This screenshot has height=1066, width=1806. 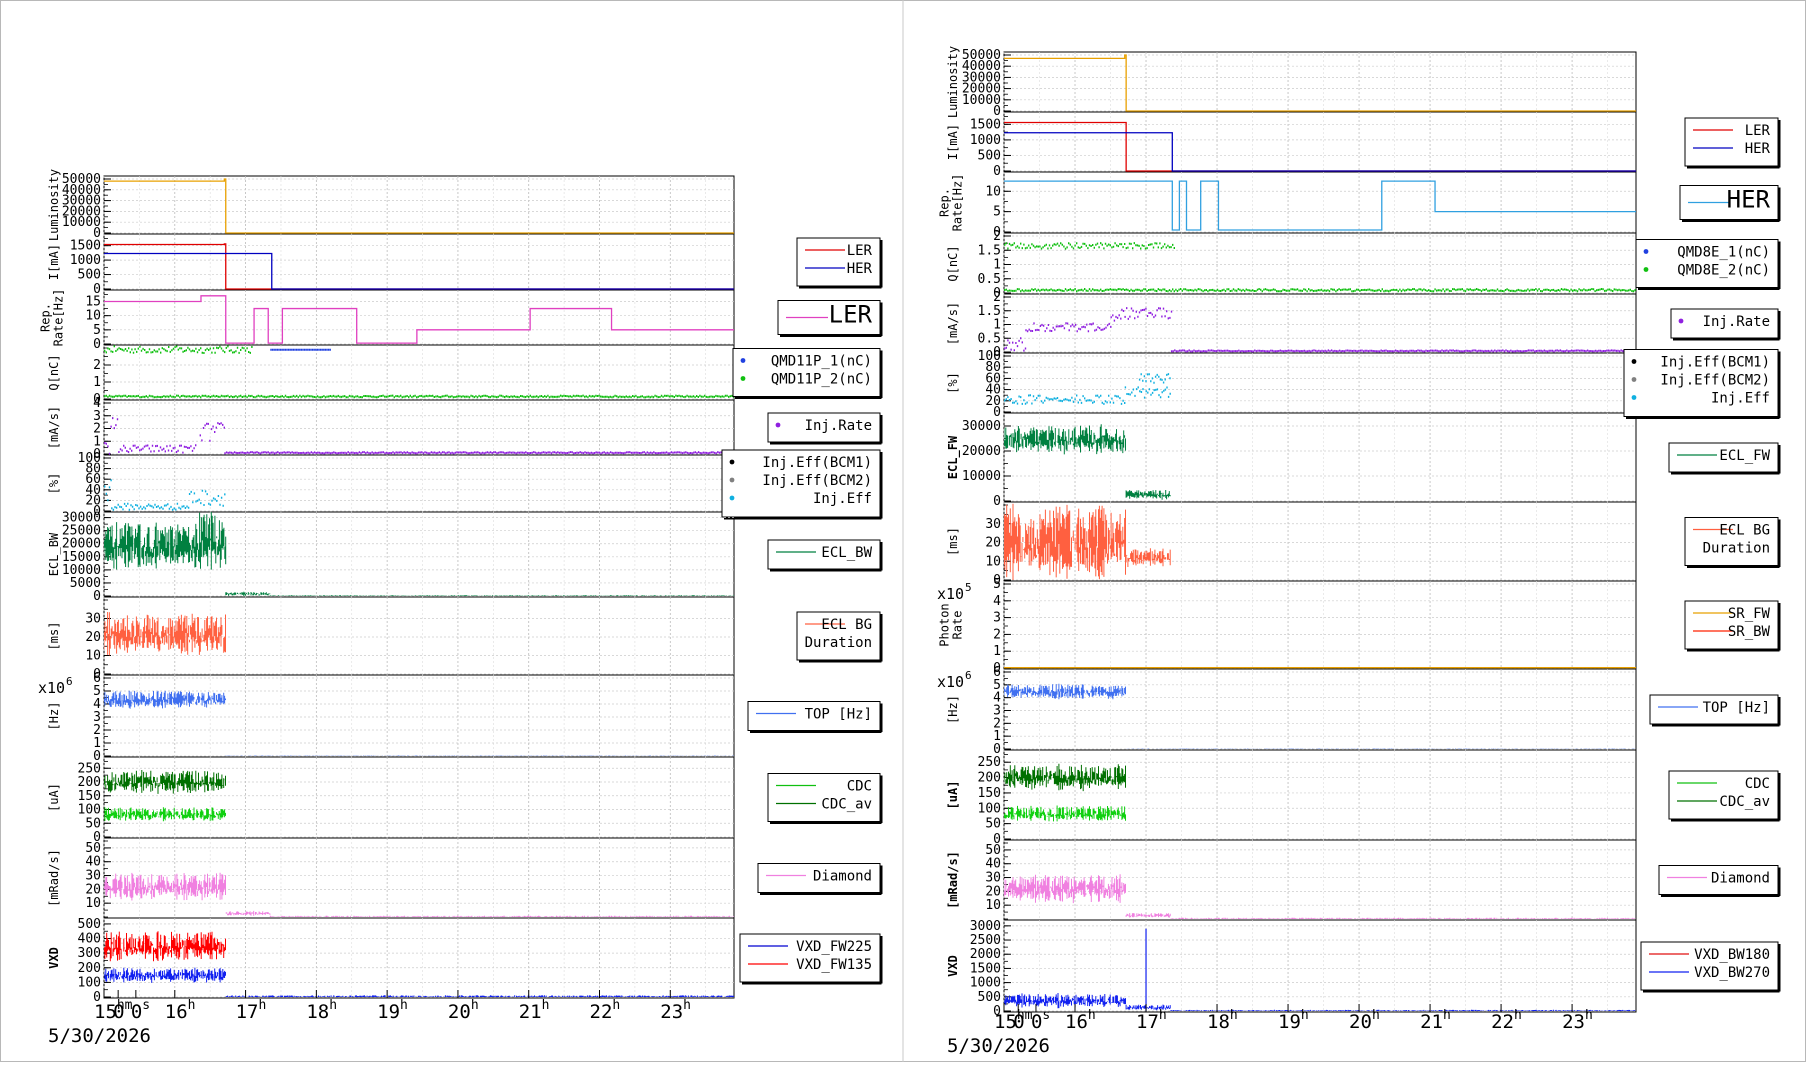 What do you see at coordinates (1320, 290) in the screenshot?
I see `series-qmd8e-2-nc-` at bounding box center [1320, 290].